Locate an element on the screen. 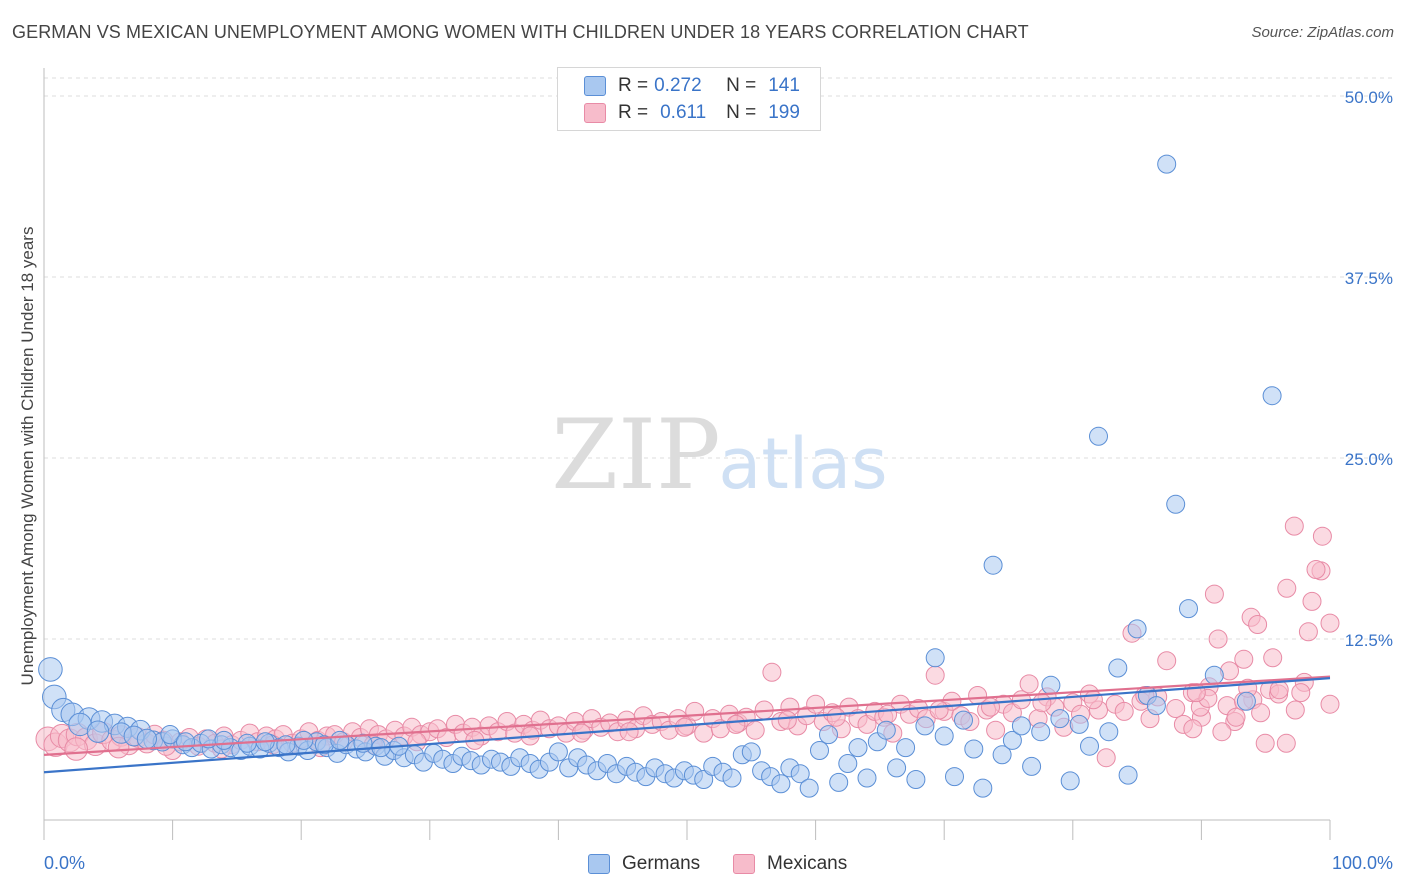  mexicans-n-value: 199 is located at coordinates (784, 112).